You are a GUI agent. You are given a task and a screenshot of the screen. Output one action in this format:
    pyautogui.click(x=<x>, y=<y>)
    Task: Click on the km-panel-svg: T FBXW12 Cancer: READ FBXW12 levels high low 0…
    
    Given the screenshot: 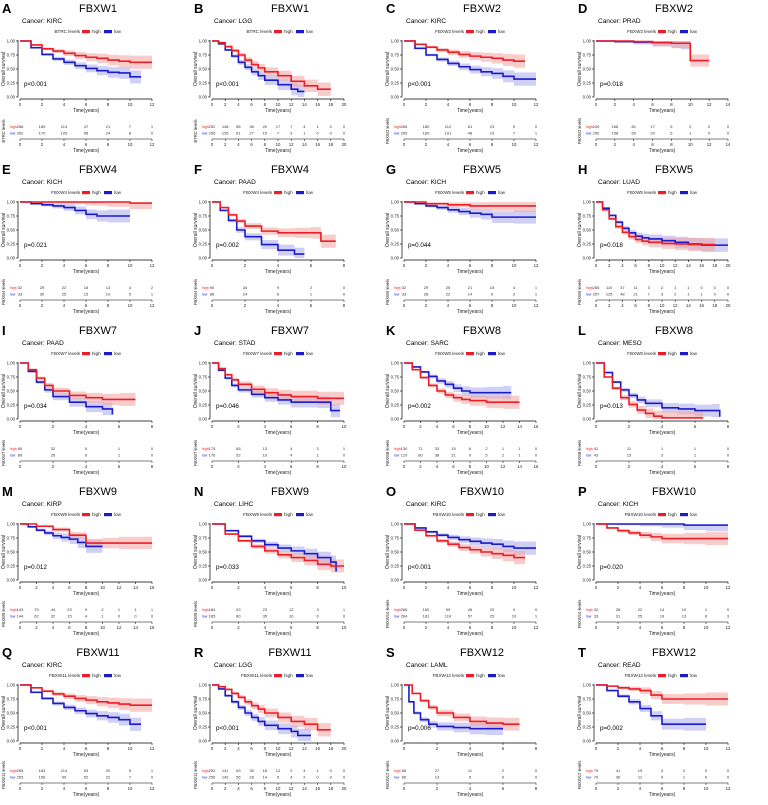 What is the action you would take?
    pyautogui.click(x=654, y=721)
    